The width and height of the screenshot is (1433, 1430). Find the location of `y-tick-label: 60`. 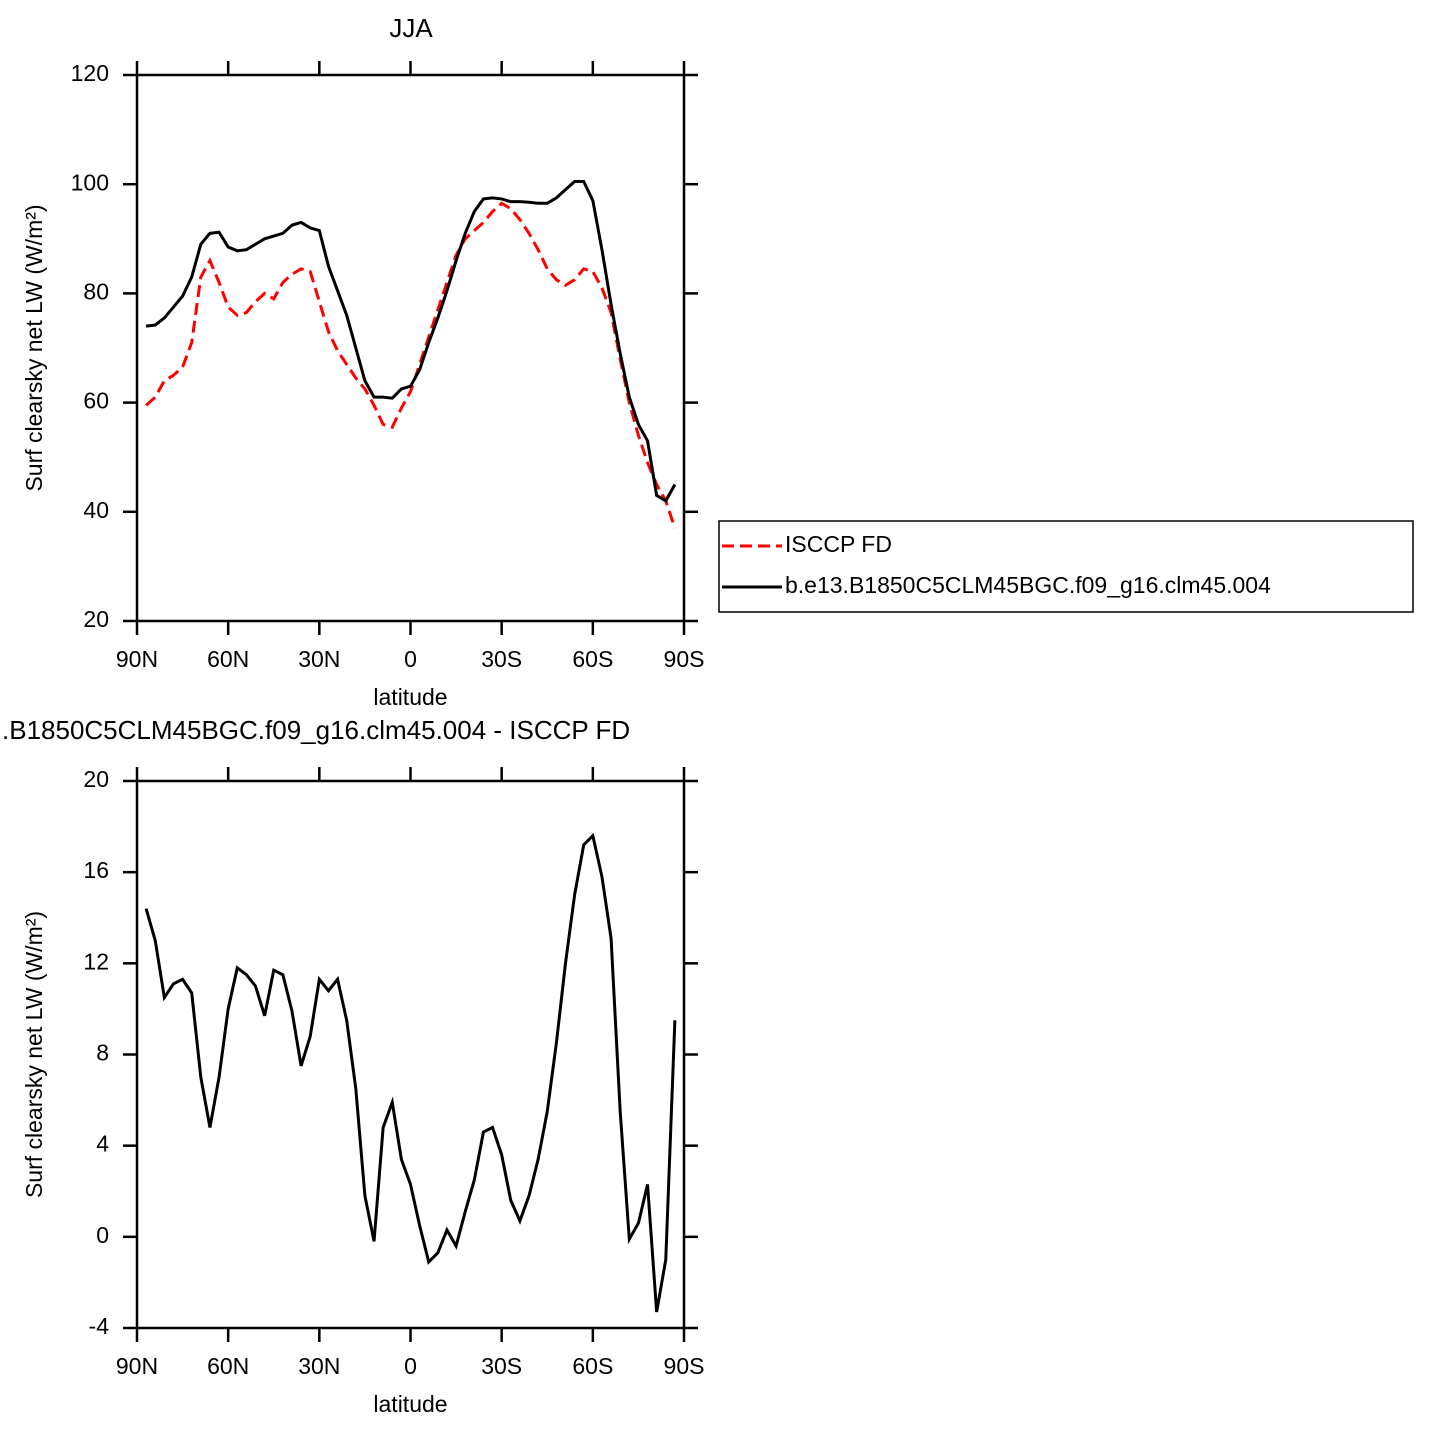

y-tick-label: 60 is located at coordinates (96, 401).